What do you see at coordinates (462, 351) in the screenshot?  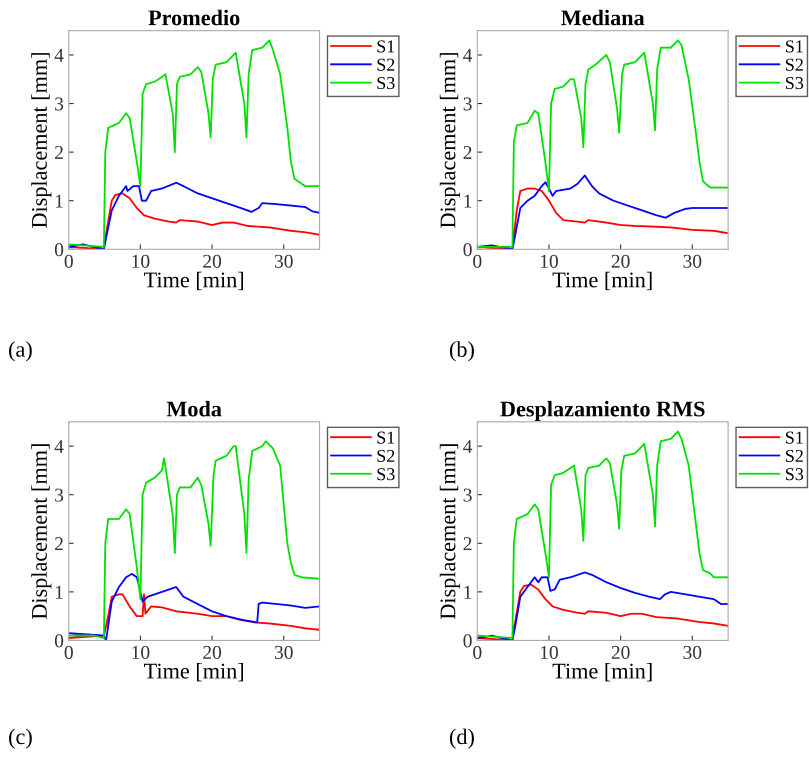 I see `text: (b)` at bounding box center [462, 351].